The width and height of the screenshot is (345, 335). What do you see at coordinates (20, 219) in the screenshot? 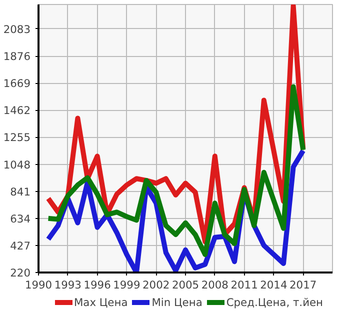
I see `y-tick-label: 634` at bounding box center [20, 219].